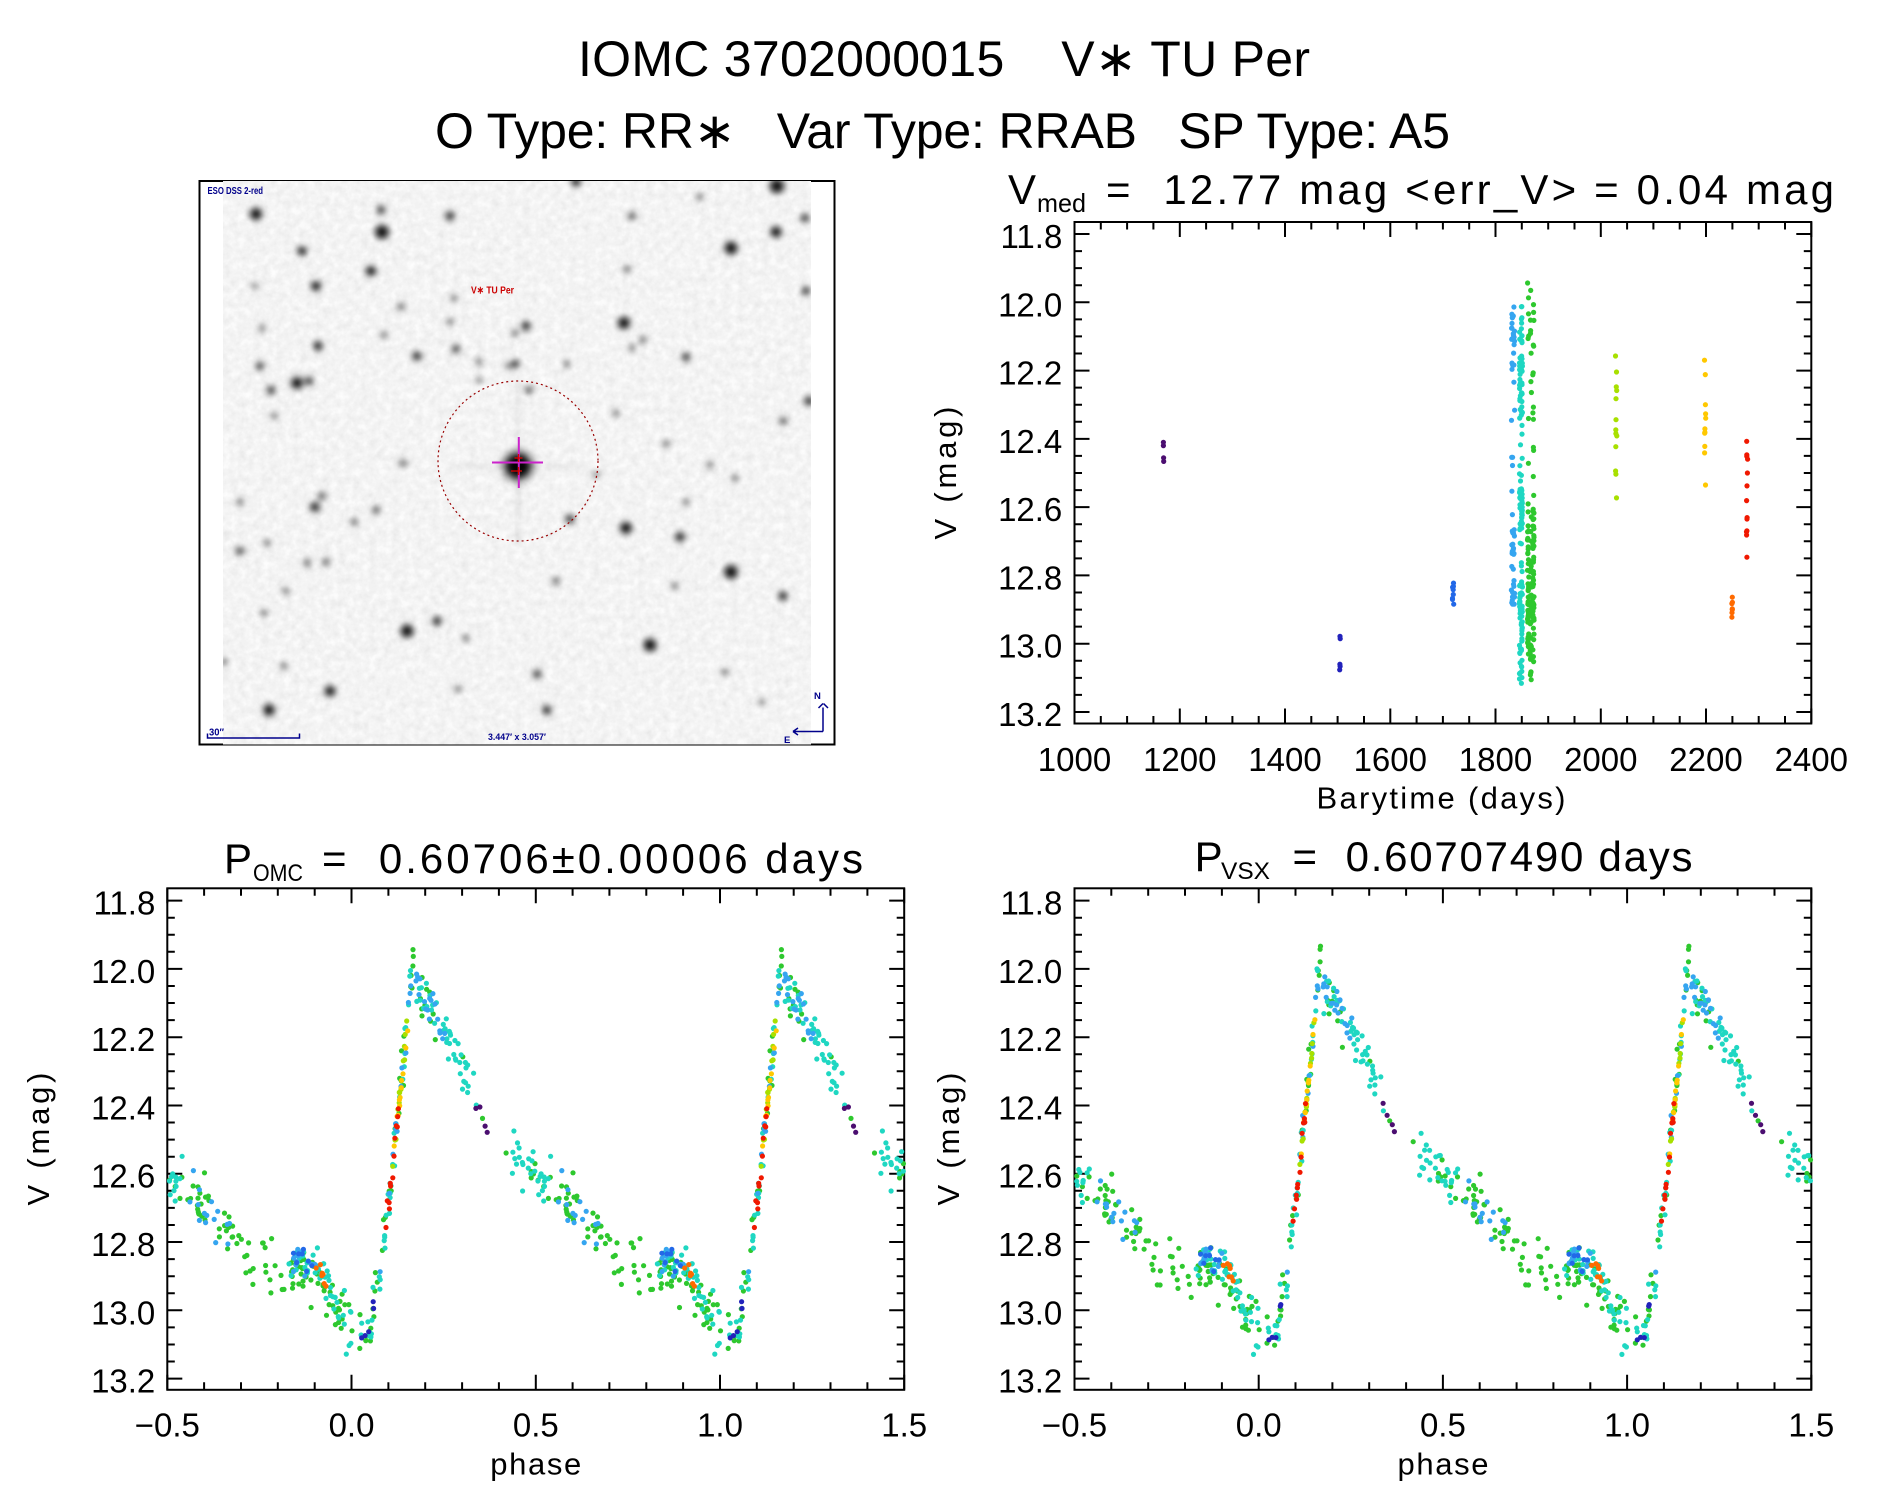 This screenshot has width=1889, height=1494. Describe the element at coordinates (1061, 203) in the screenshot. I see `svg-text: med` at that location.